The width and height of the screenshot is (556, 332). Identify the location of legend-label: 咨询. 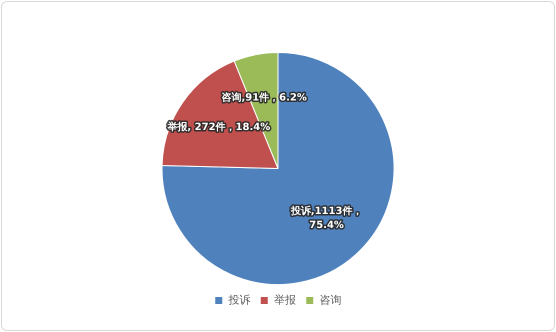
(330, 299).